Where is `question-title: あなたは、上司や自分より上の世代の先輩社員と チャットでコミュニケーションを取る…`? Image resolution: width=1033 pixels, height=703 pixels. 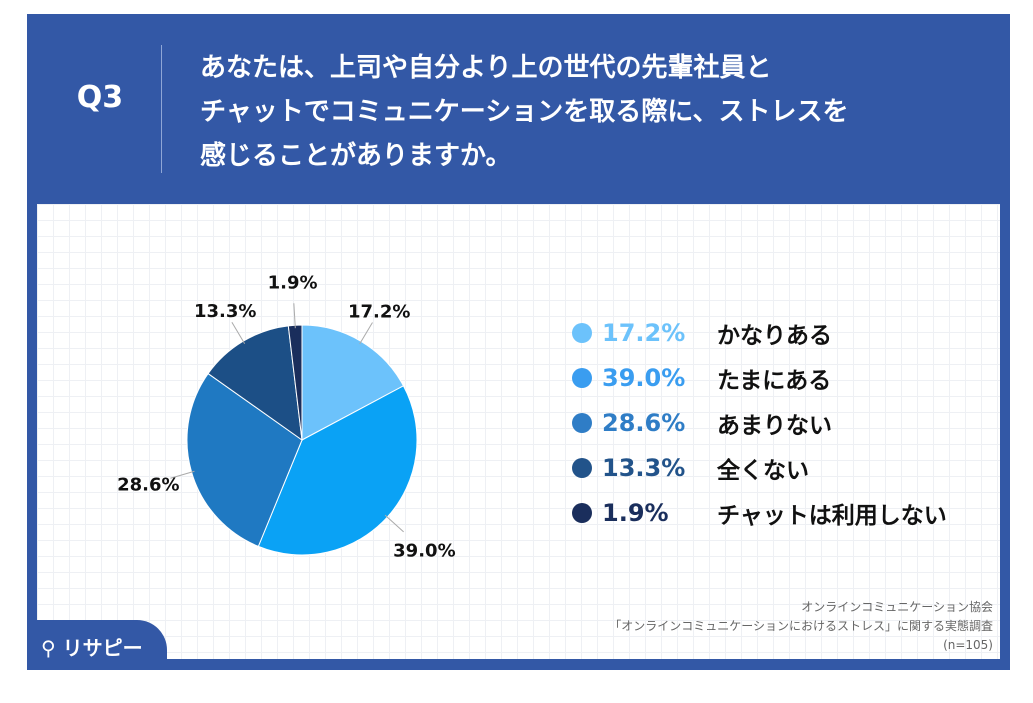 question-title: あなたは、上司や自分より上の世代の先輩社員と チャットでコミュニケーションを取る… is located at coordinates (524, 112).